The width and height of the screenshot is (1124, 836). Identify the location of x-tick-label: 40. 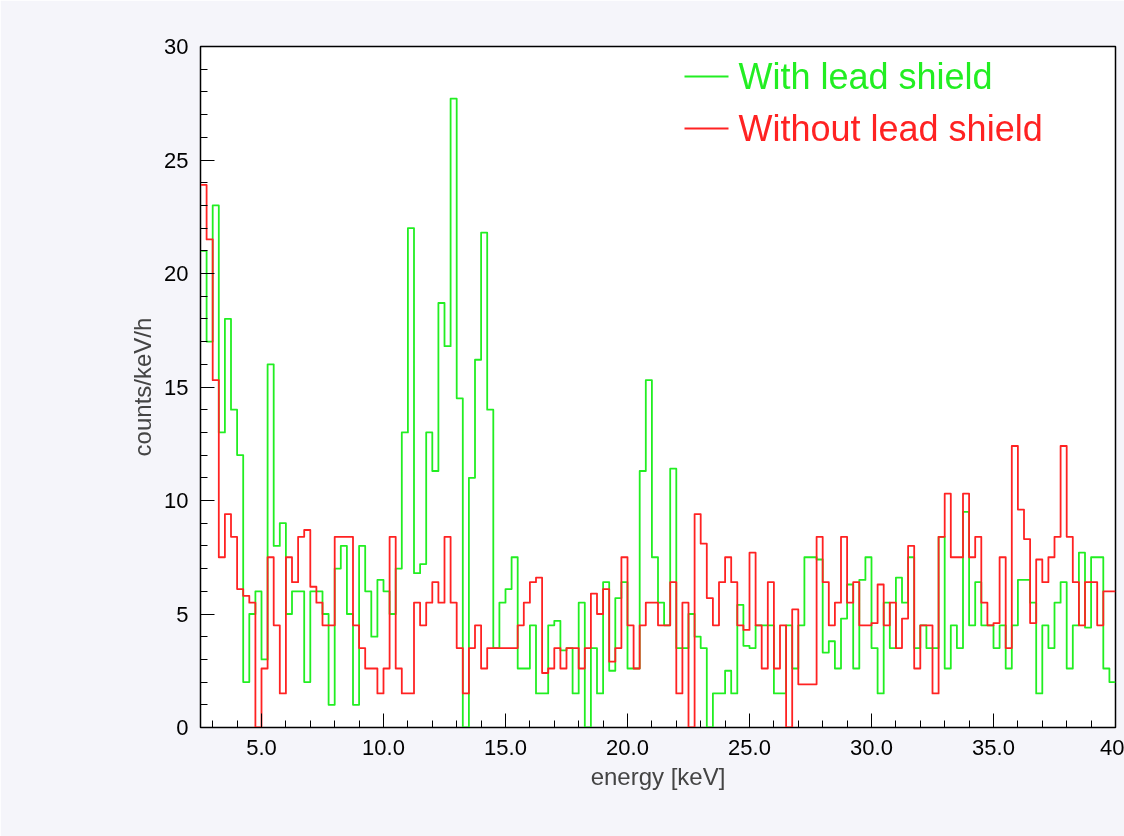
(1112, 747).